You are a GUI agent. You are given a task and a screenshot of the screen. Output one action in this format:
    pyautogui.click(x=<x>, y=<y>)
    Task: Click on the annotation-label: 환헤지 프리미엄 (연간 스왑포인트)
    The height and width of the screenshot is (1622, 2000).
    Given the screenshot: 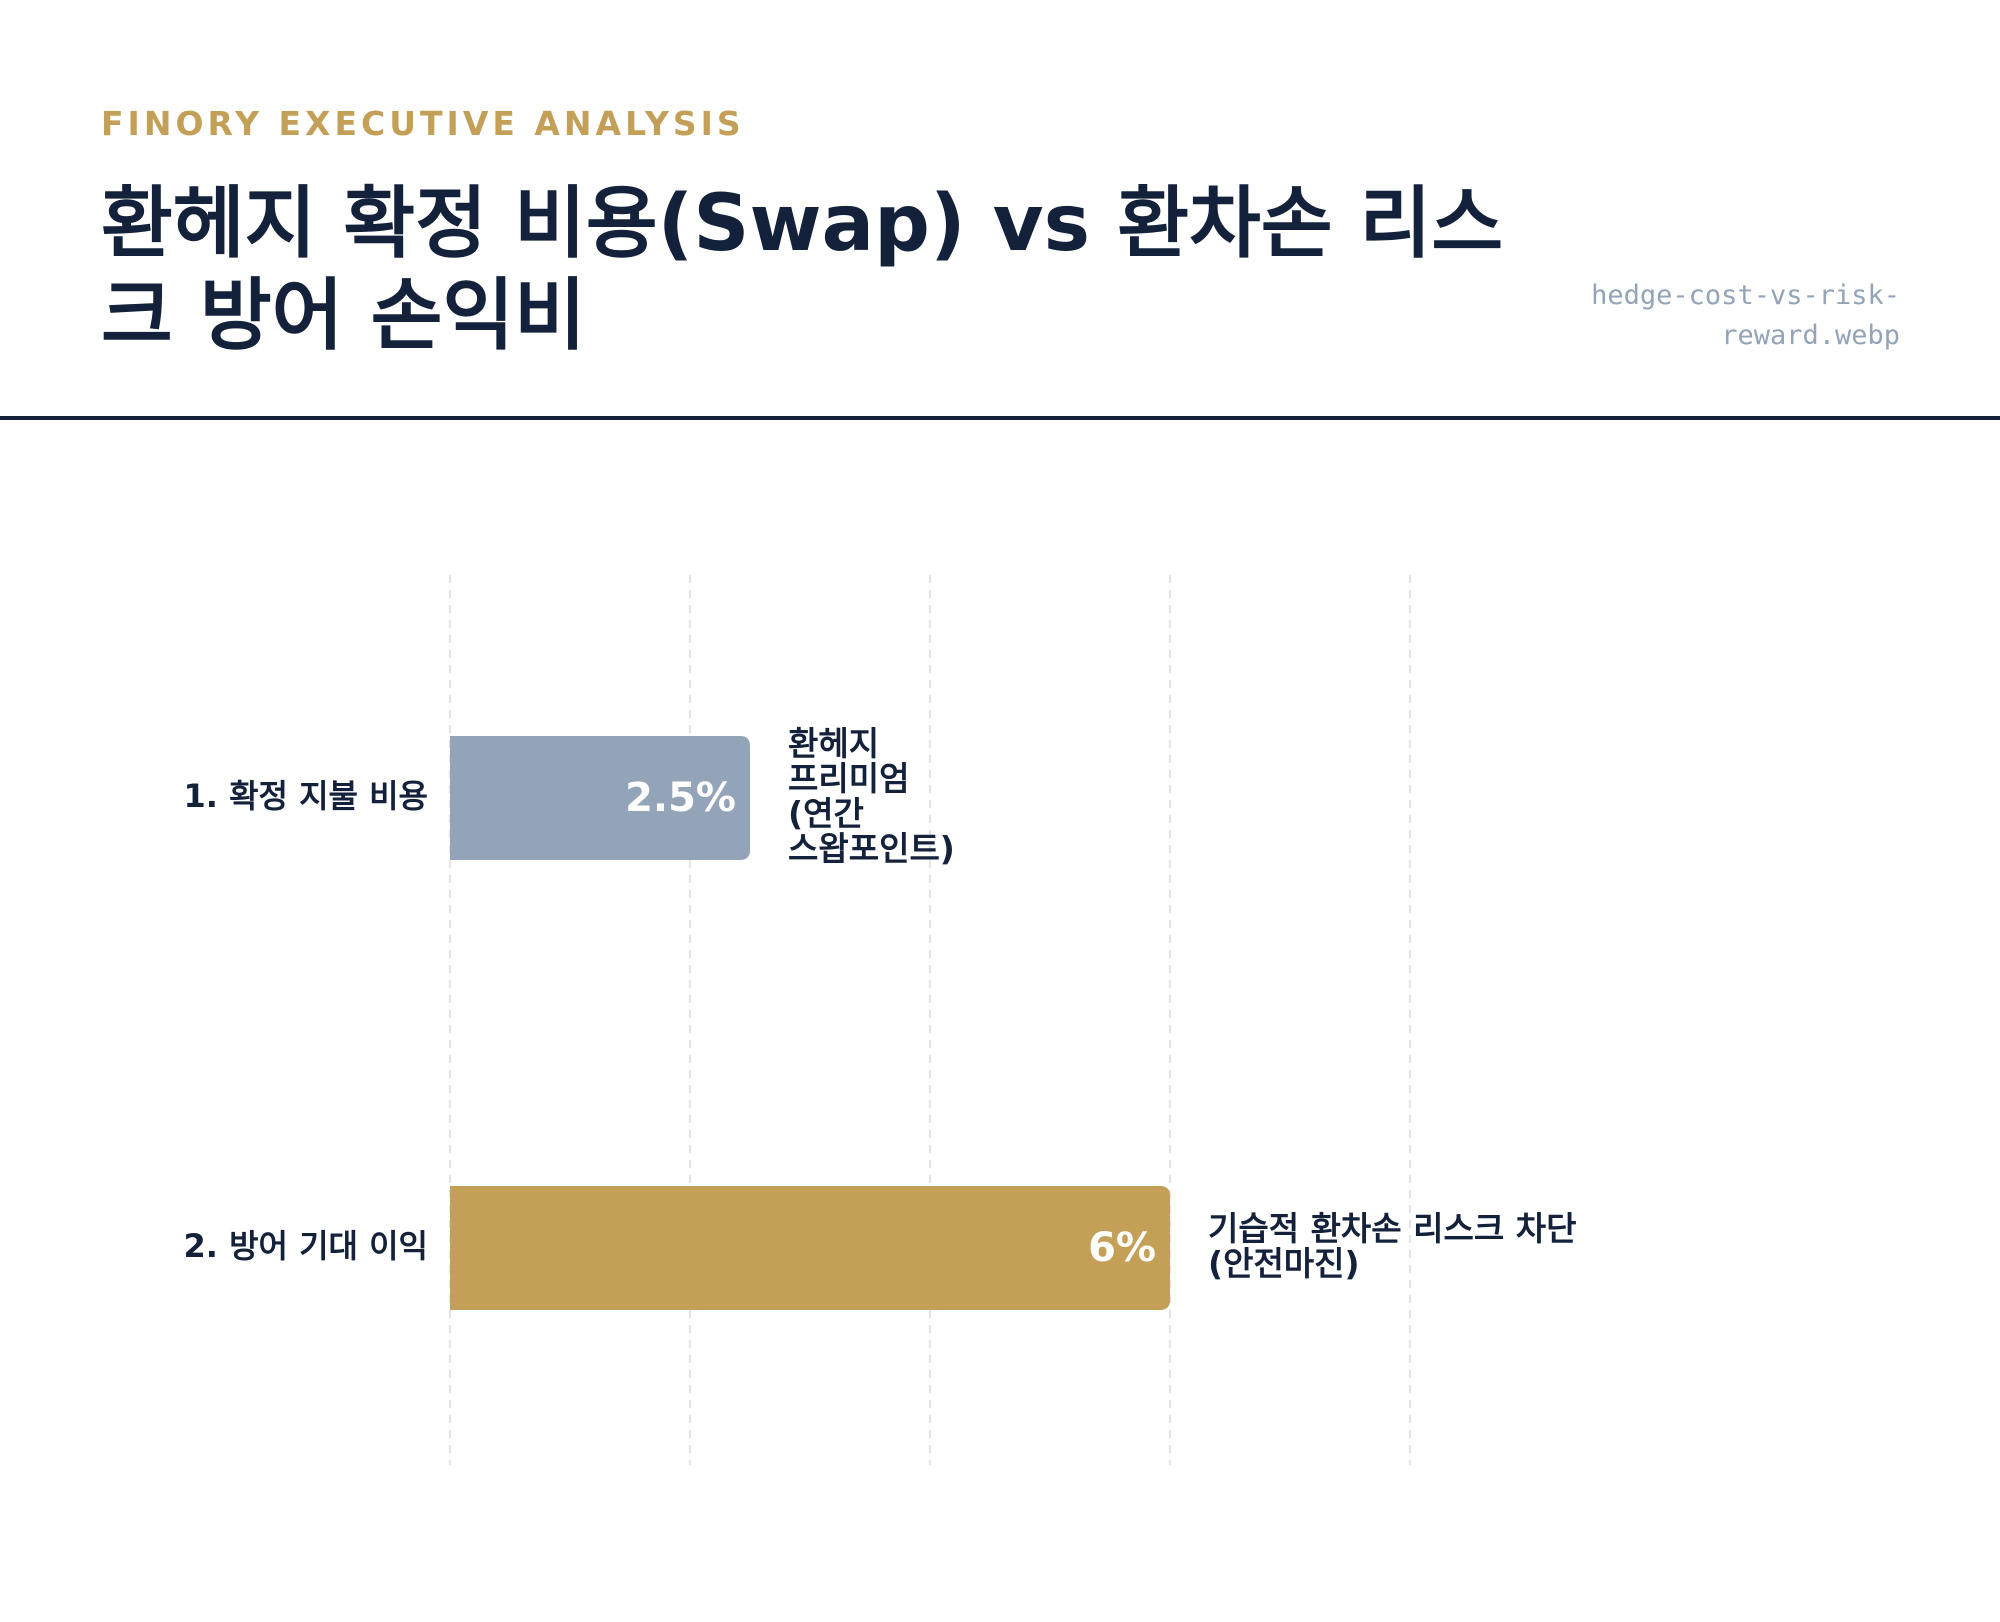 What is the action you would take?
    pyautogui.click(x=871, y=796)
    